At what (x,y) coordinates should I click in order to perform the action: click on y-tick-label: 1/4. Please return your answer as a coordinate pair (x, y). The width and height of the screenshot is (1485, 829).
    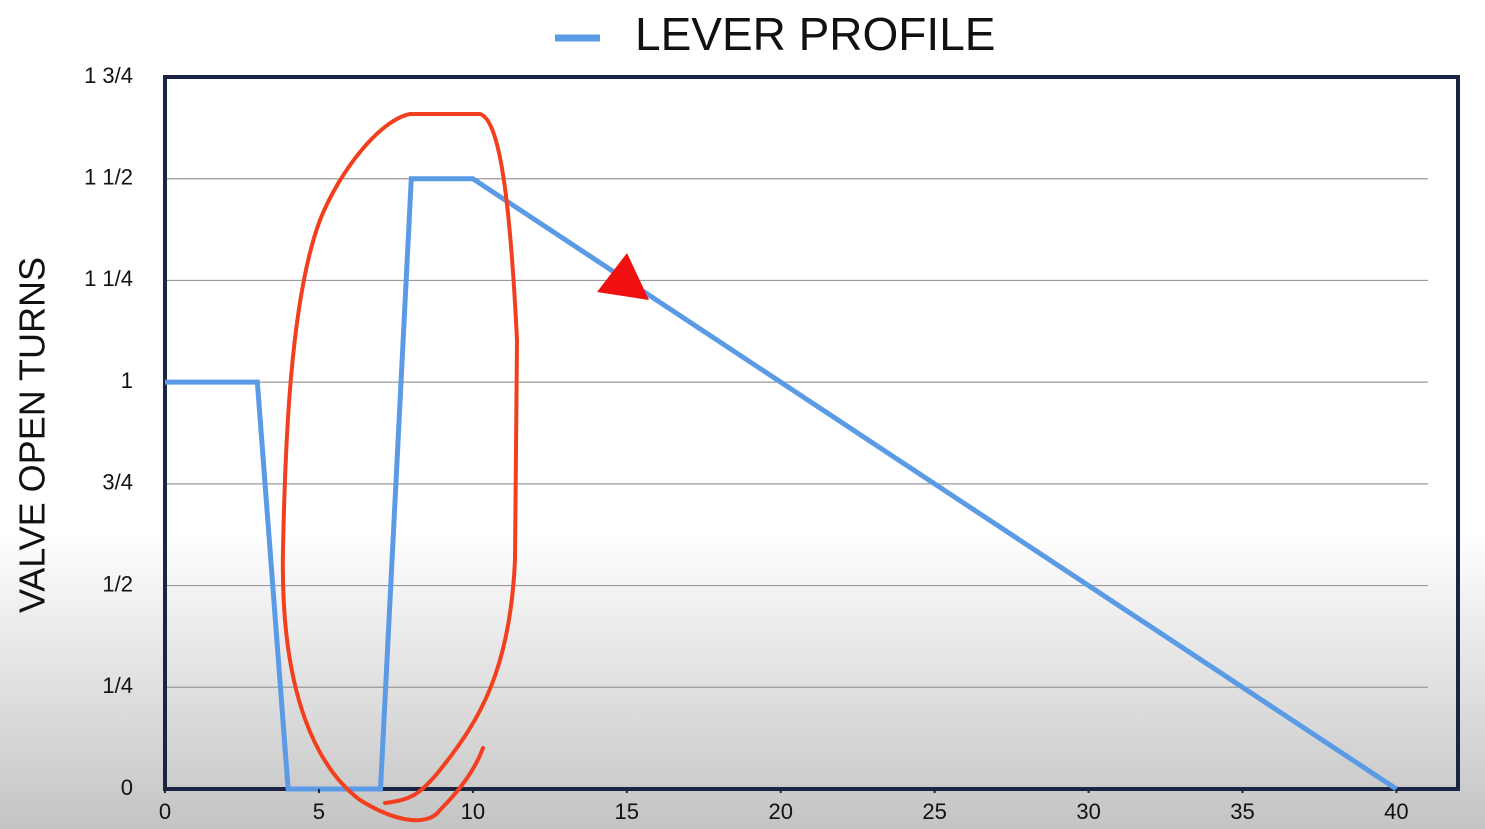
    Looking at the image, I should click on (117, 685).